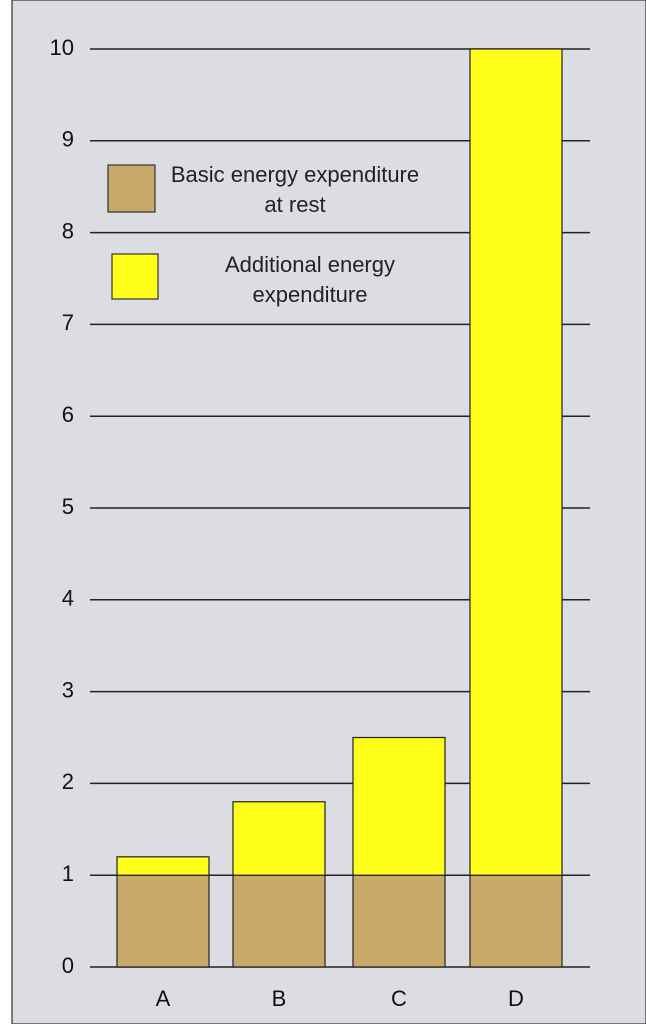 The image size is (646, 1024). What do you see at coordinates (62, 47) in the screenshot?
I see `y-tick-label: 10` at bounding box center [62, 47].